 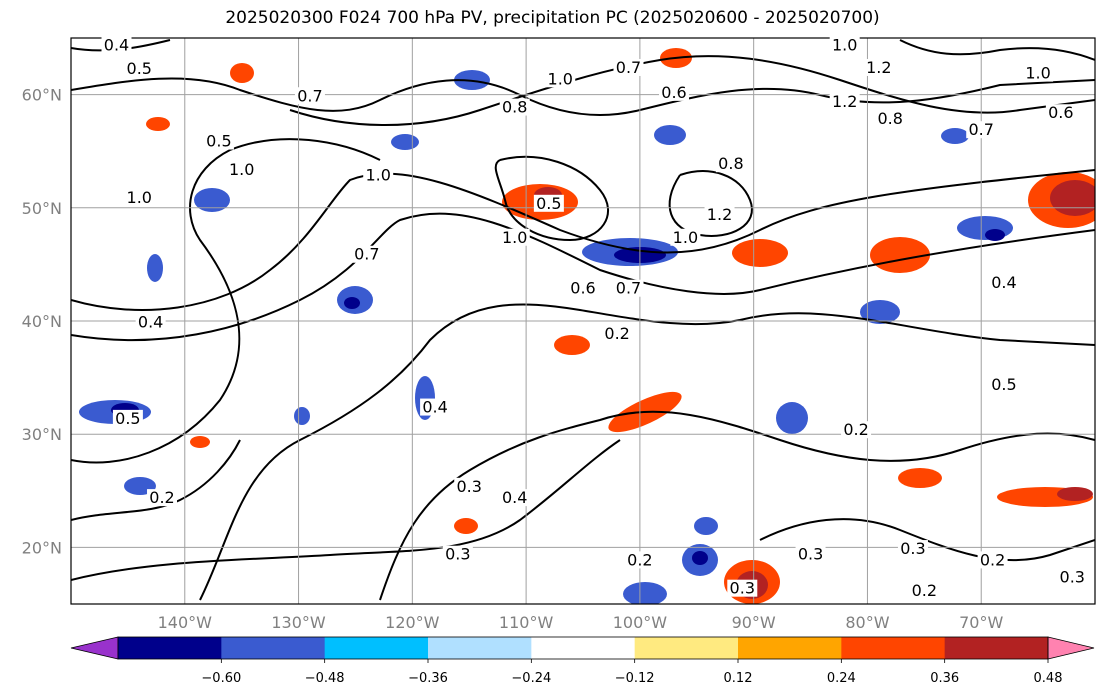 I want to click on colorbar-frame, so click(x=583, y=648).